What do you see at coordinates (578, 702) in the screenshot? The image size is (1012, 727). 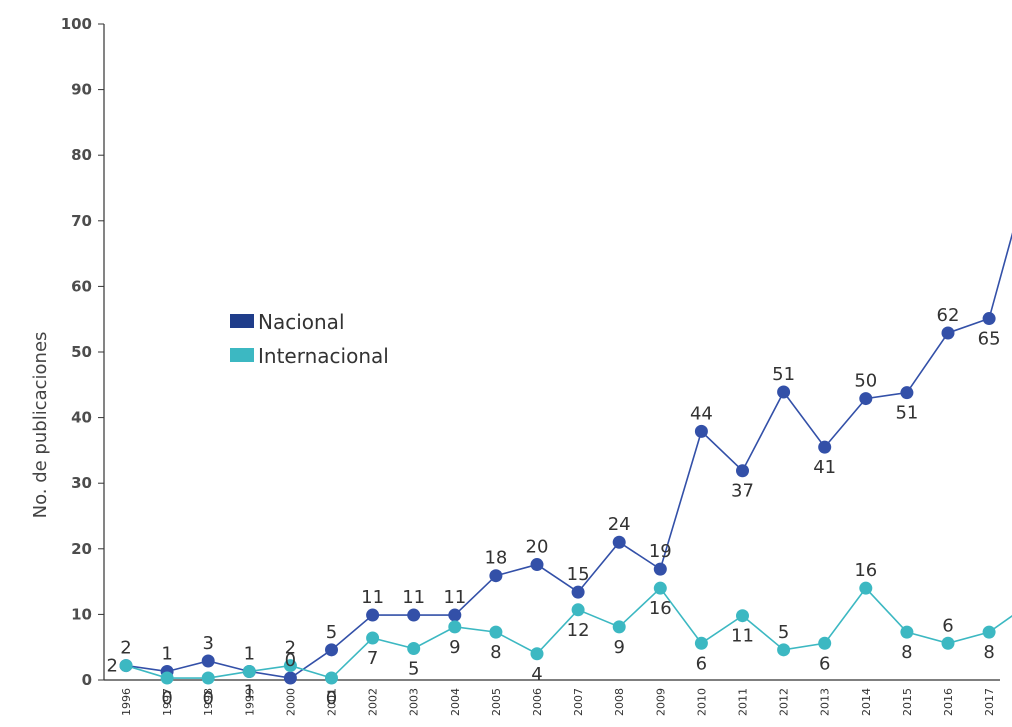 I see `x-tick-label: 2007` at bounding box center [578, 702].